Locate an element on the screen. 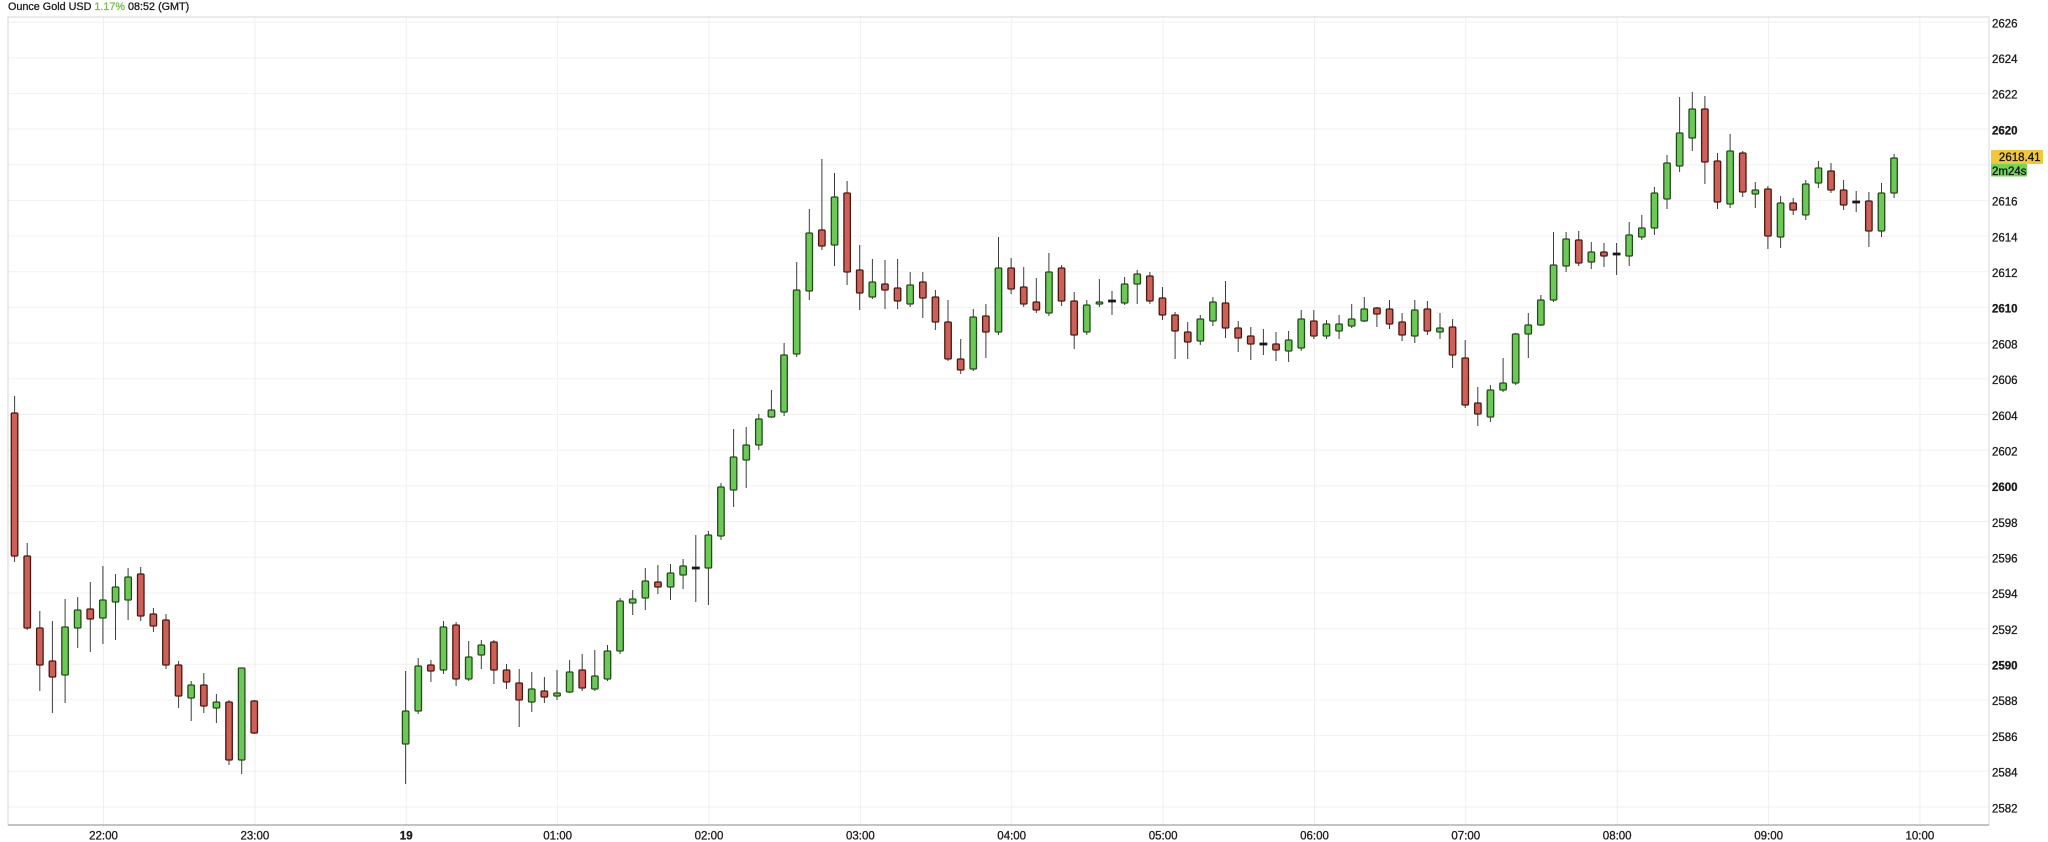 The image size is (2048, 842). svg-text: 19 is located at coordinates (406, 836).